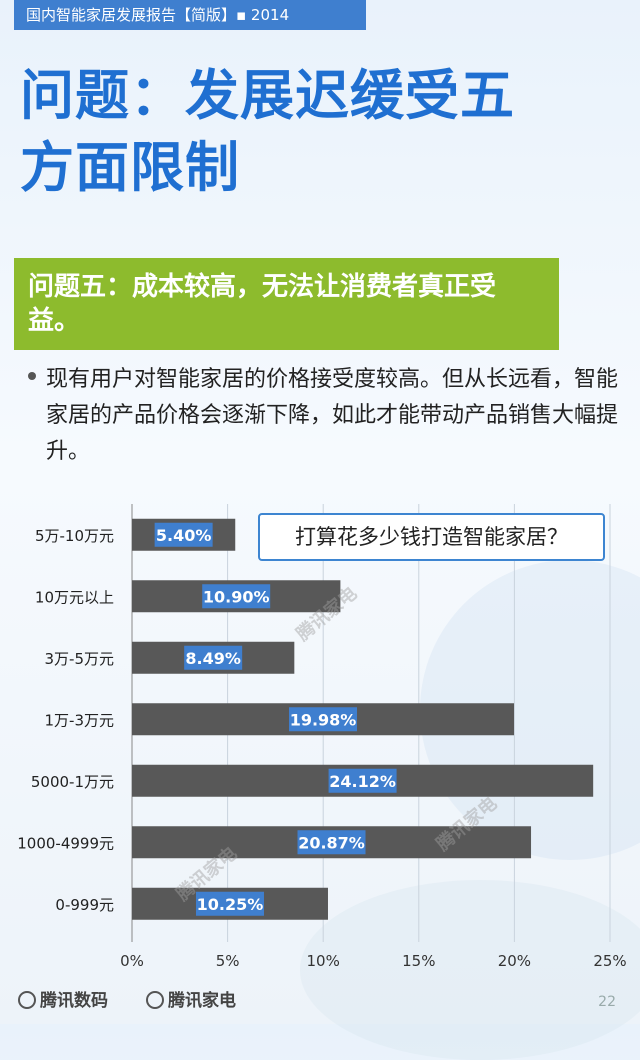 The width and height of the screenshot is (640, 1060). I want to click on category-label: 3万-5万元, so click(80, 659).